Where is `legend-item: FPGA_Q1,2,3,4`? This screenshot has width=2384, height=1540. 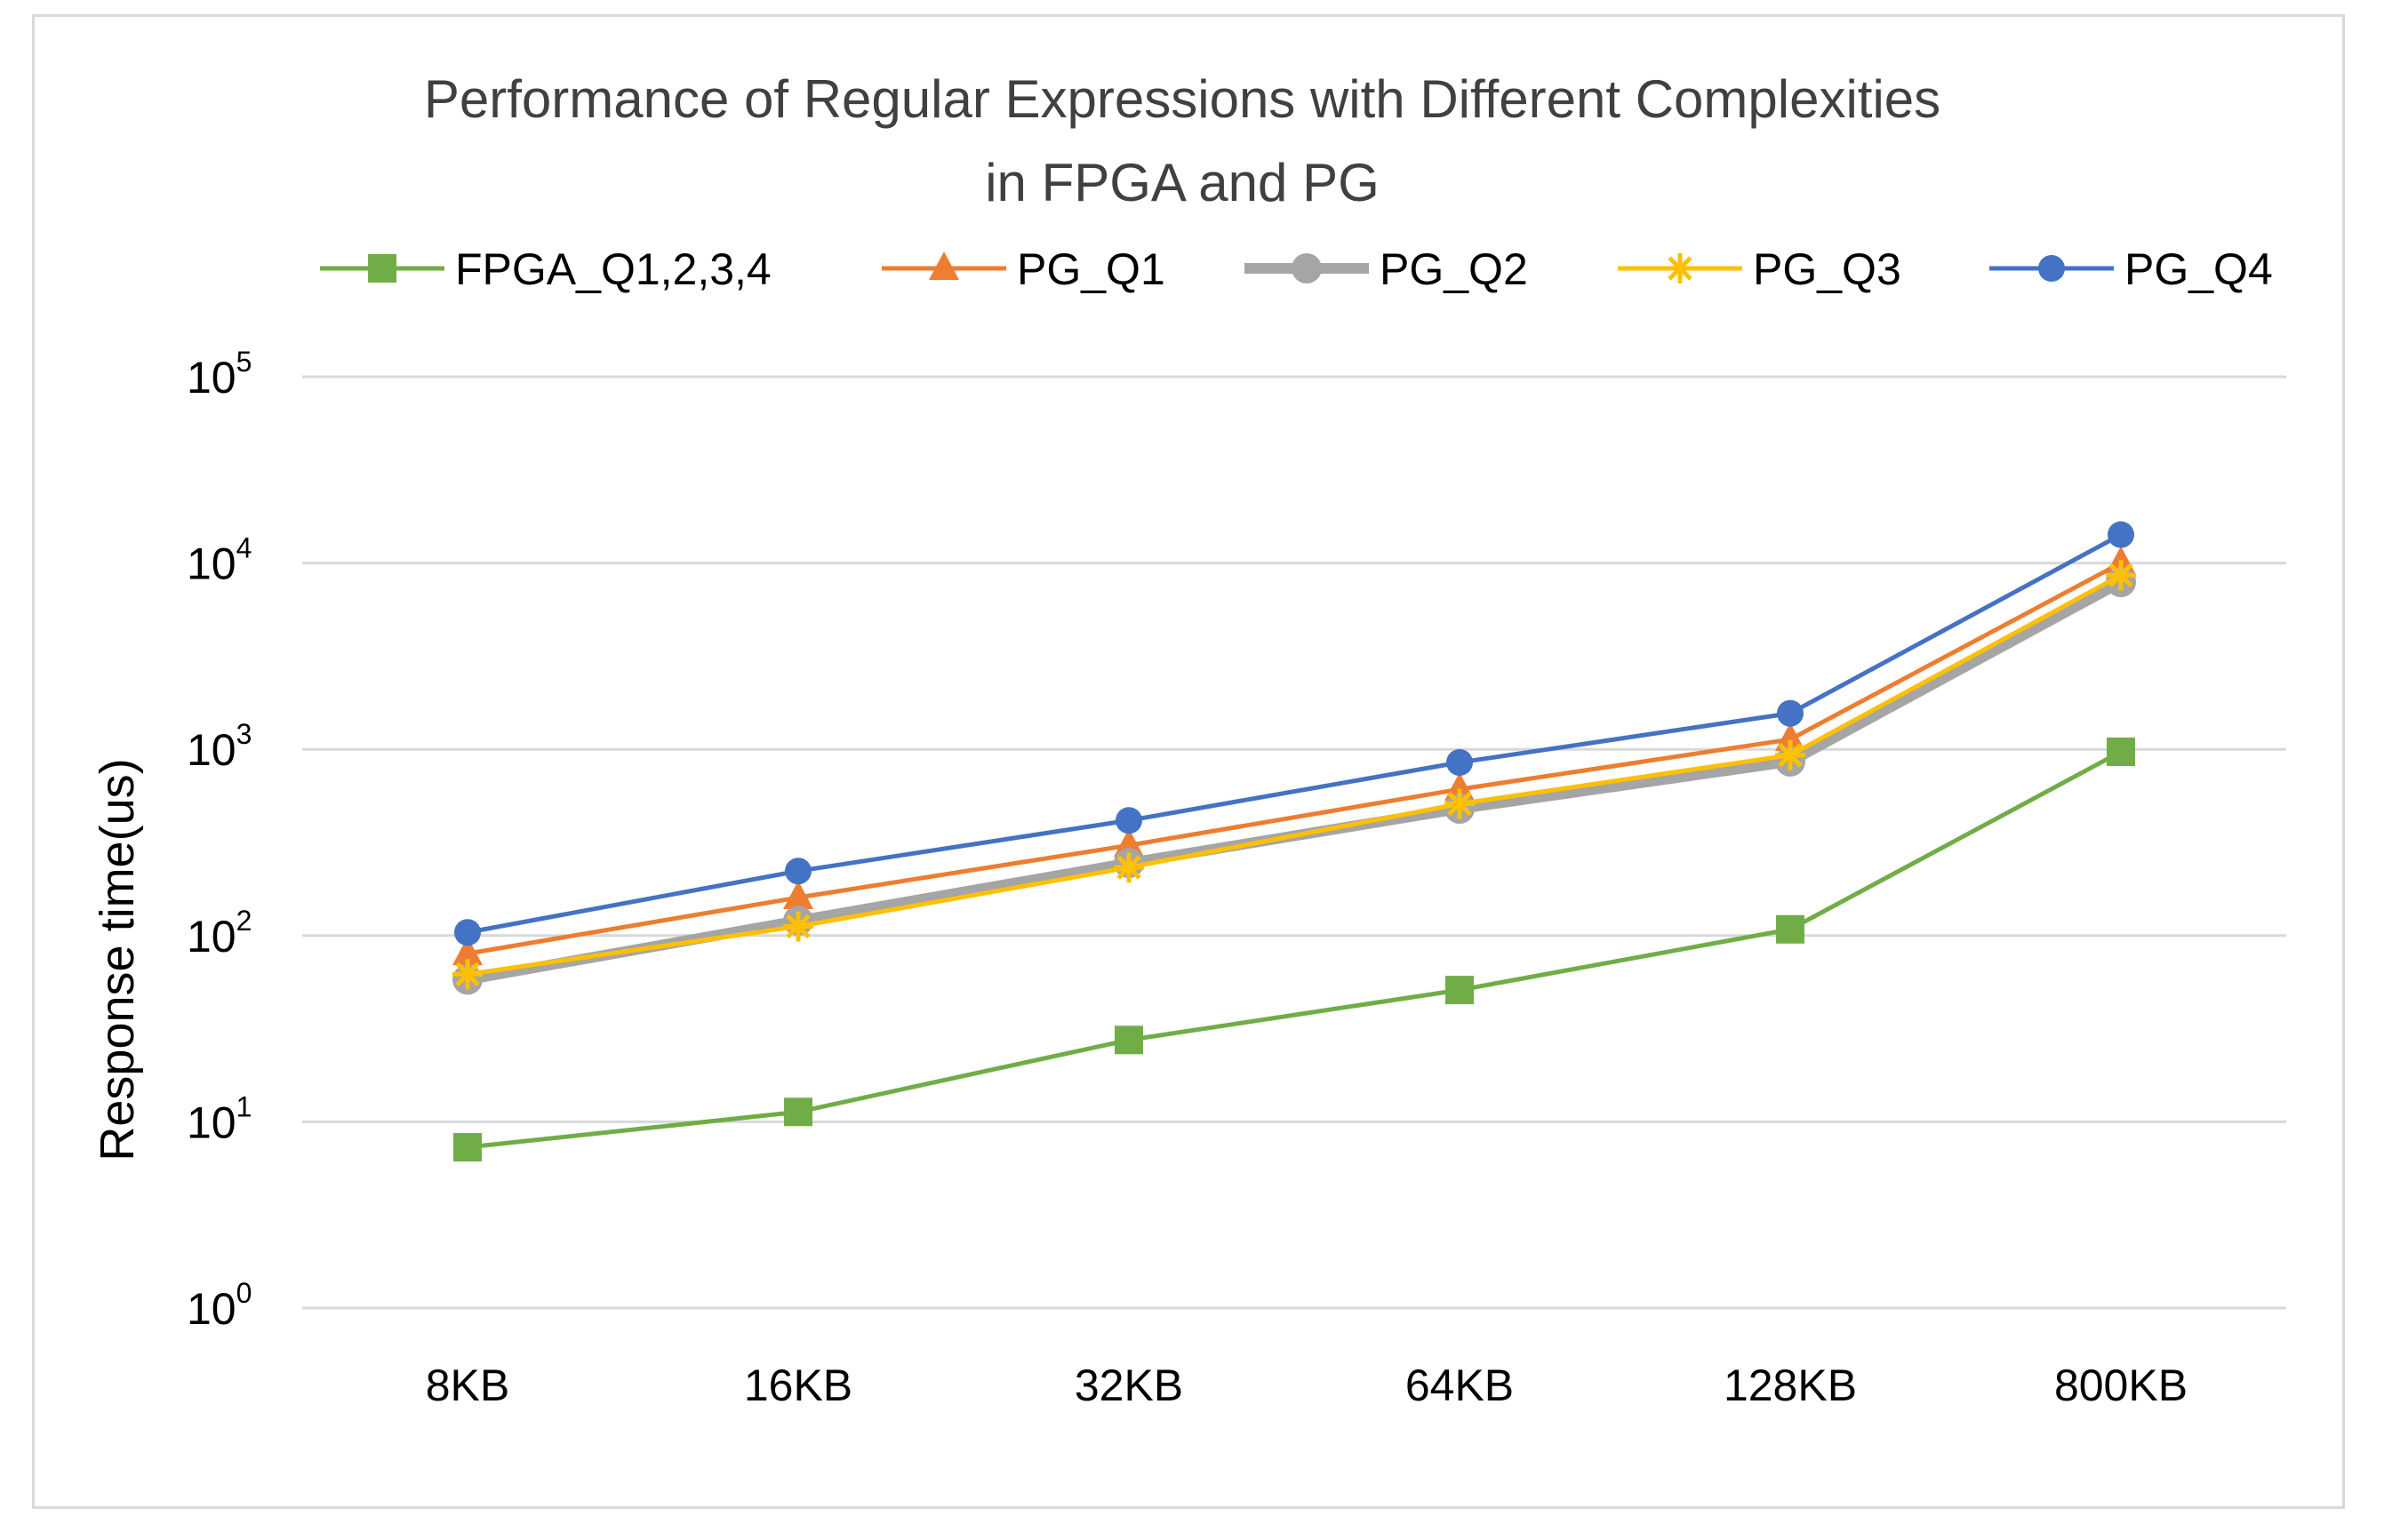 legend-item: FPGA_Q1,2,3,4 is located at coordinates (546, 269).